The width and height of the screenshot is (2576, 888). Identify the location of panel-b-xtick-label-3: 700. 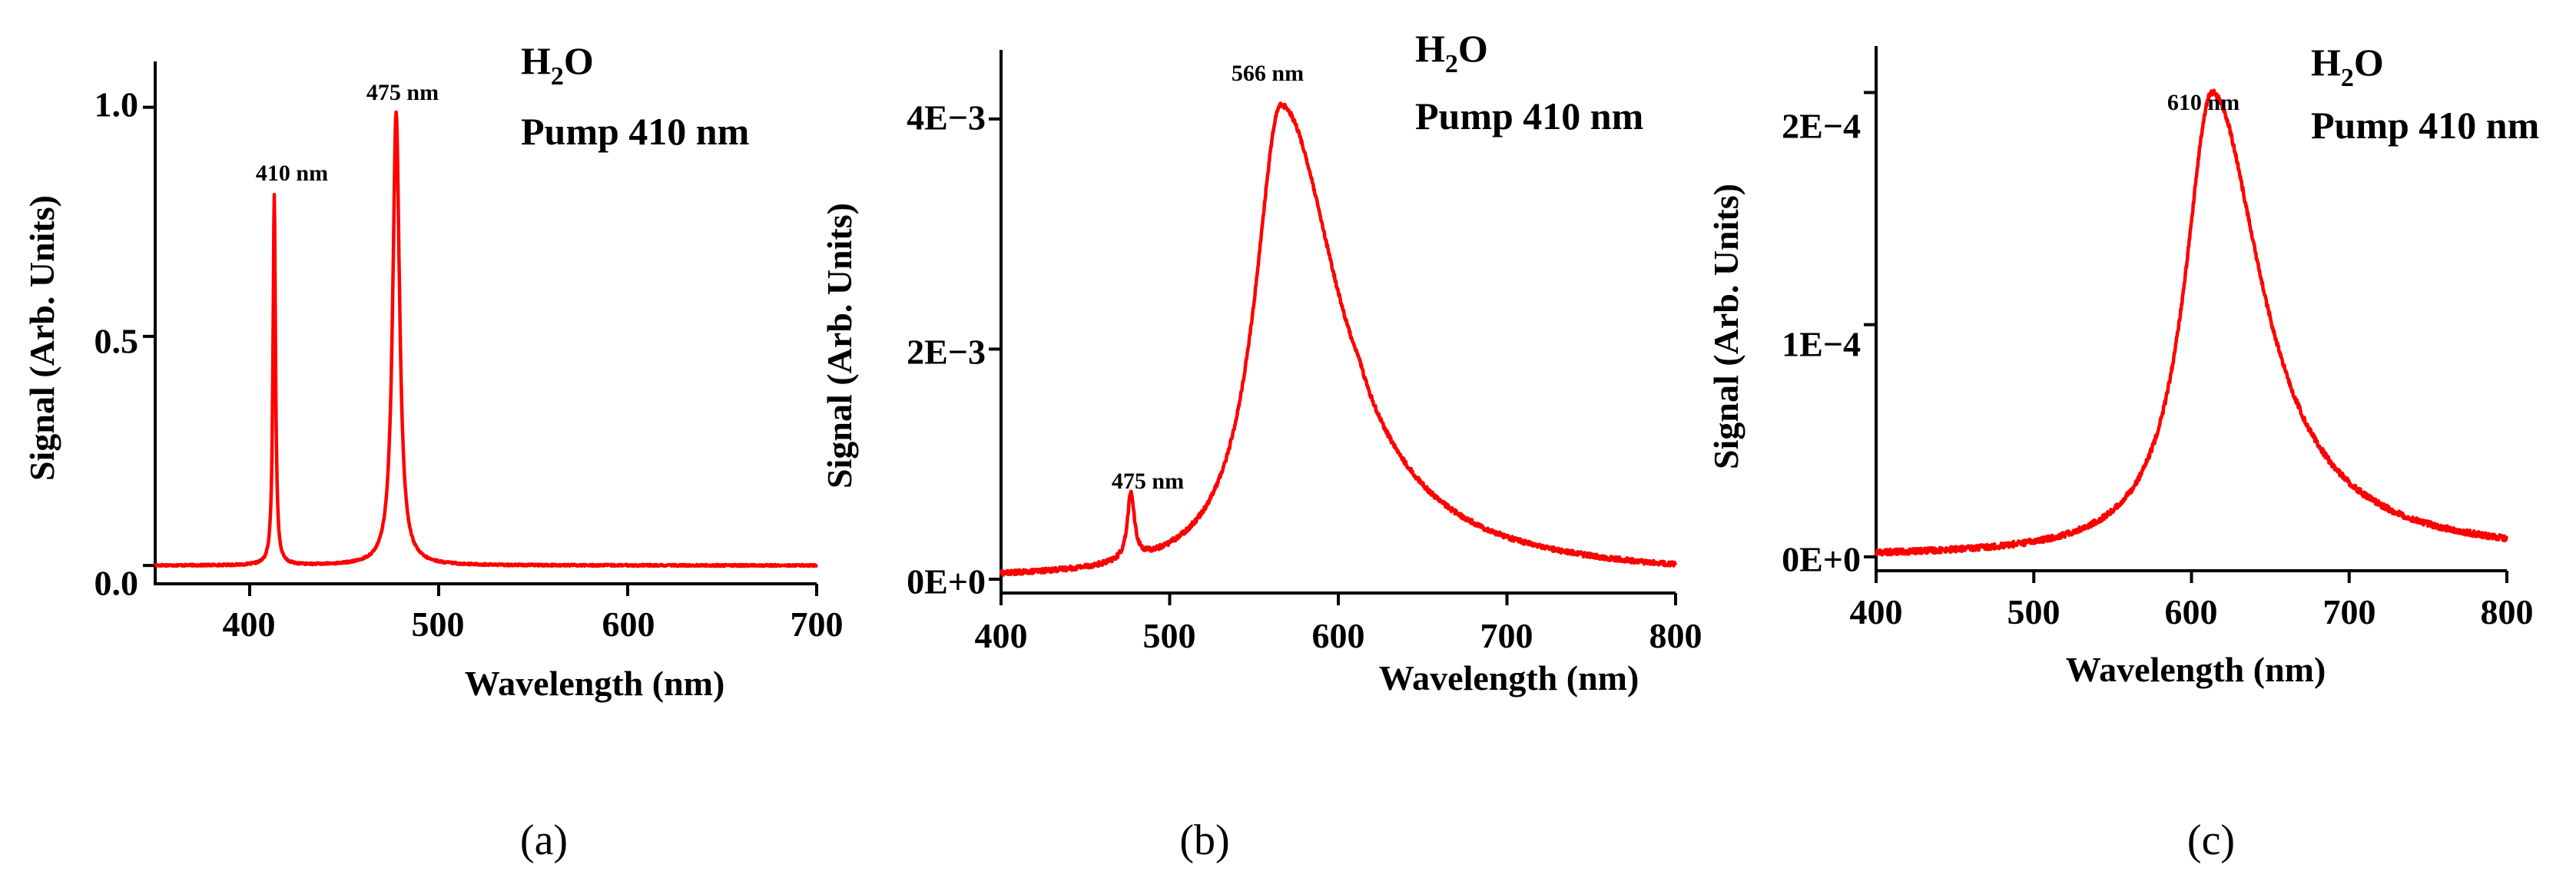
(1506, 635).